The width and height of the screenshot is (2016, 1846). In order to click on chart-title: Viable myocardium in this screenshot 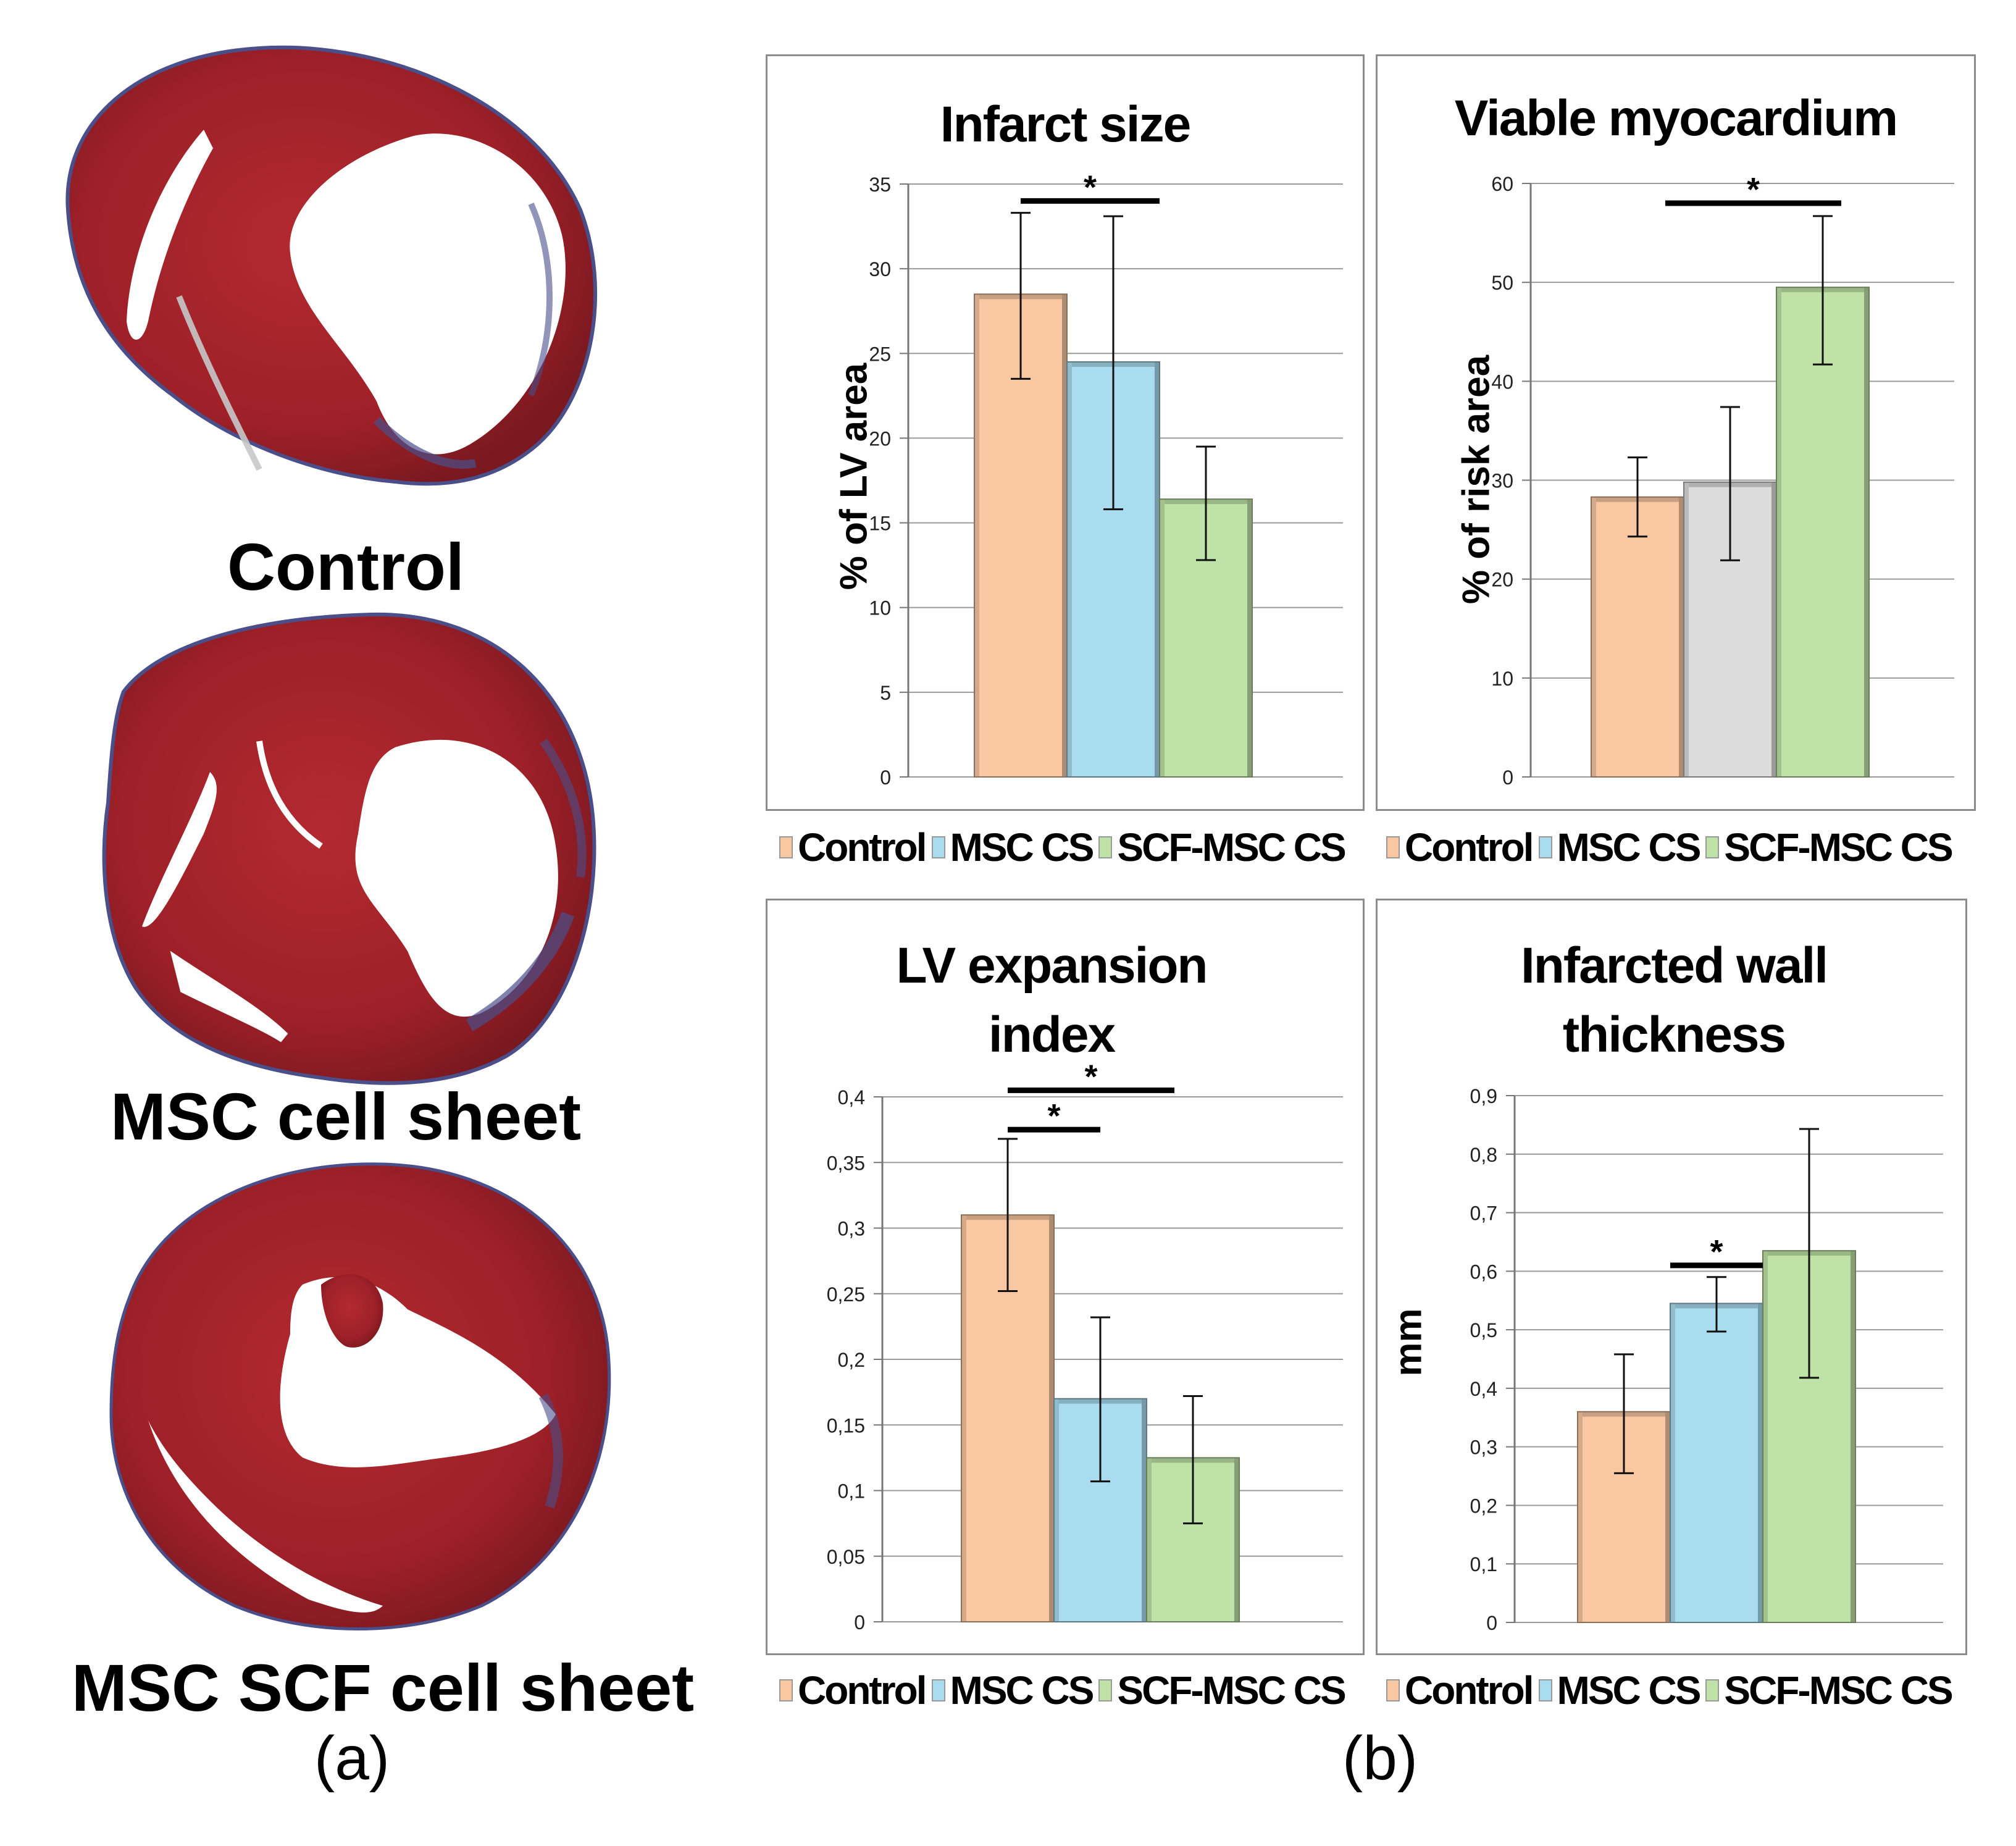, I will do `click(1676, 118)`.